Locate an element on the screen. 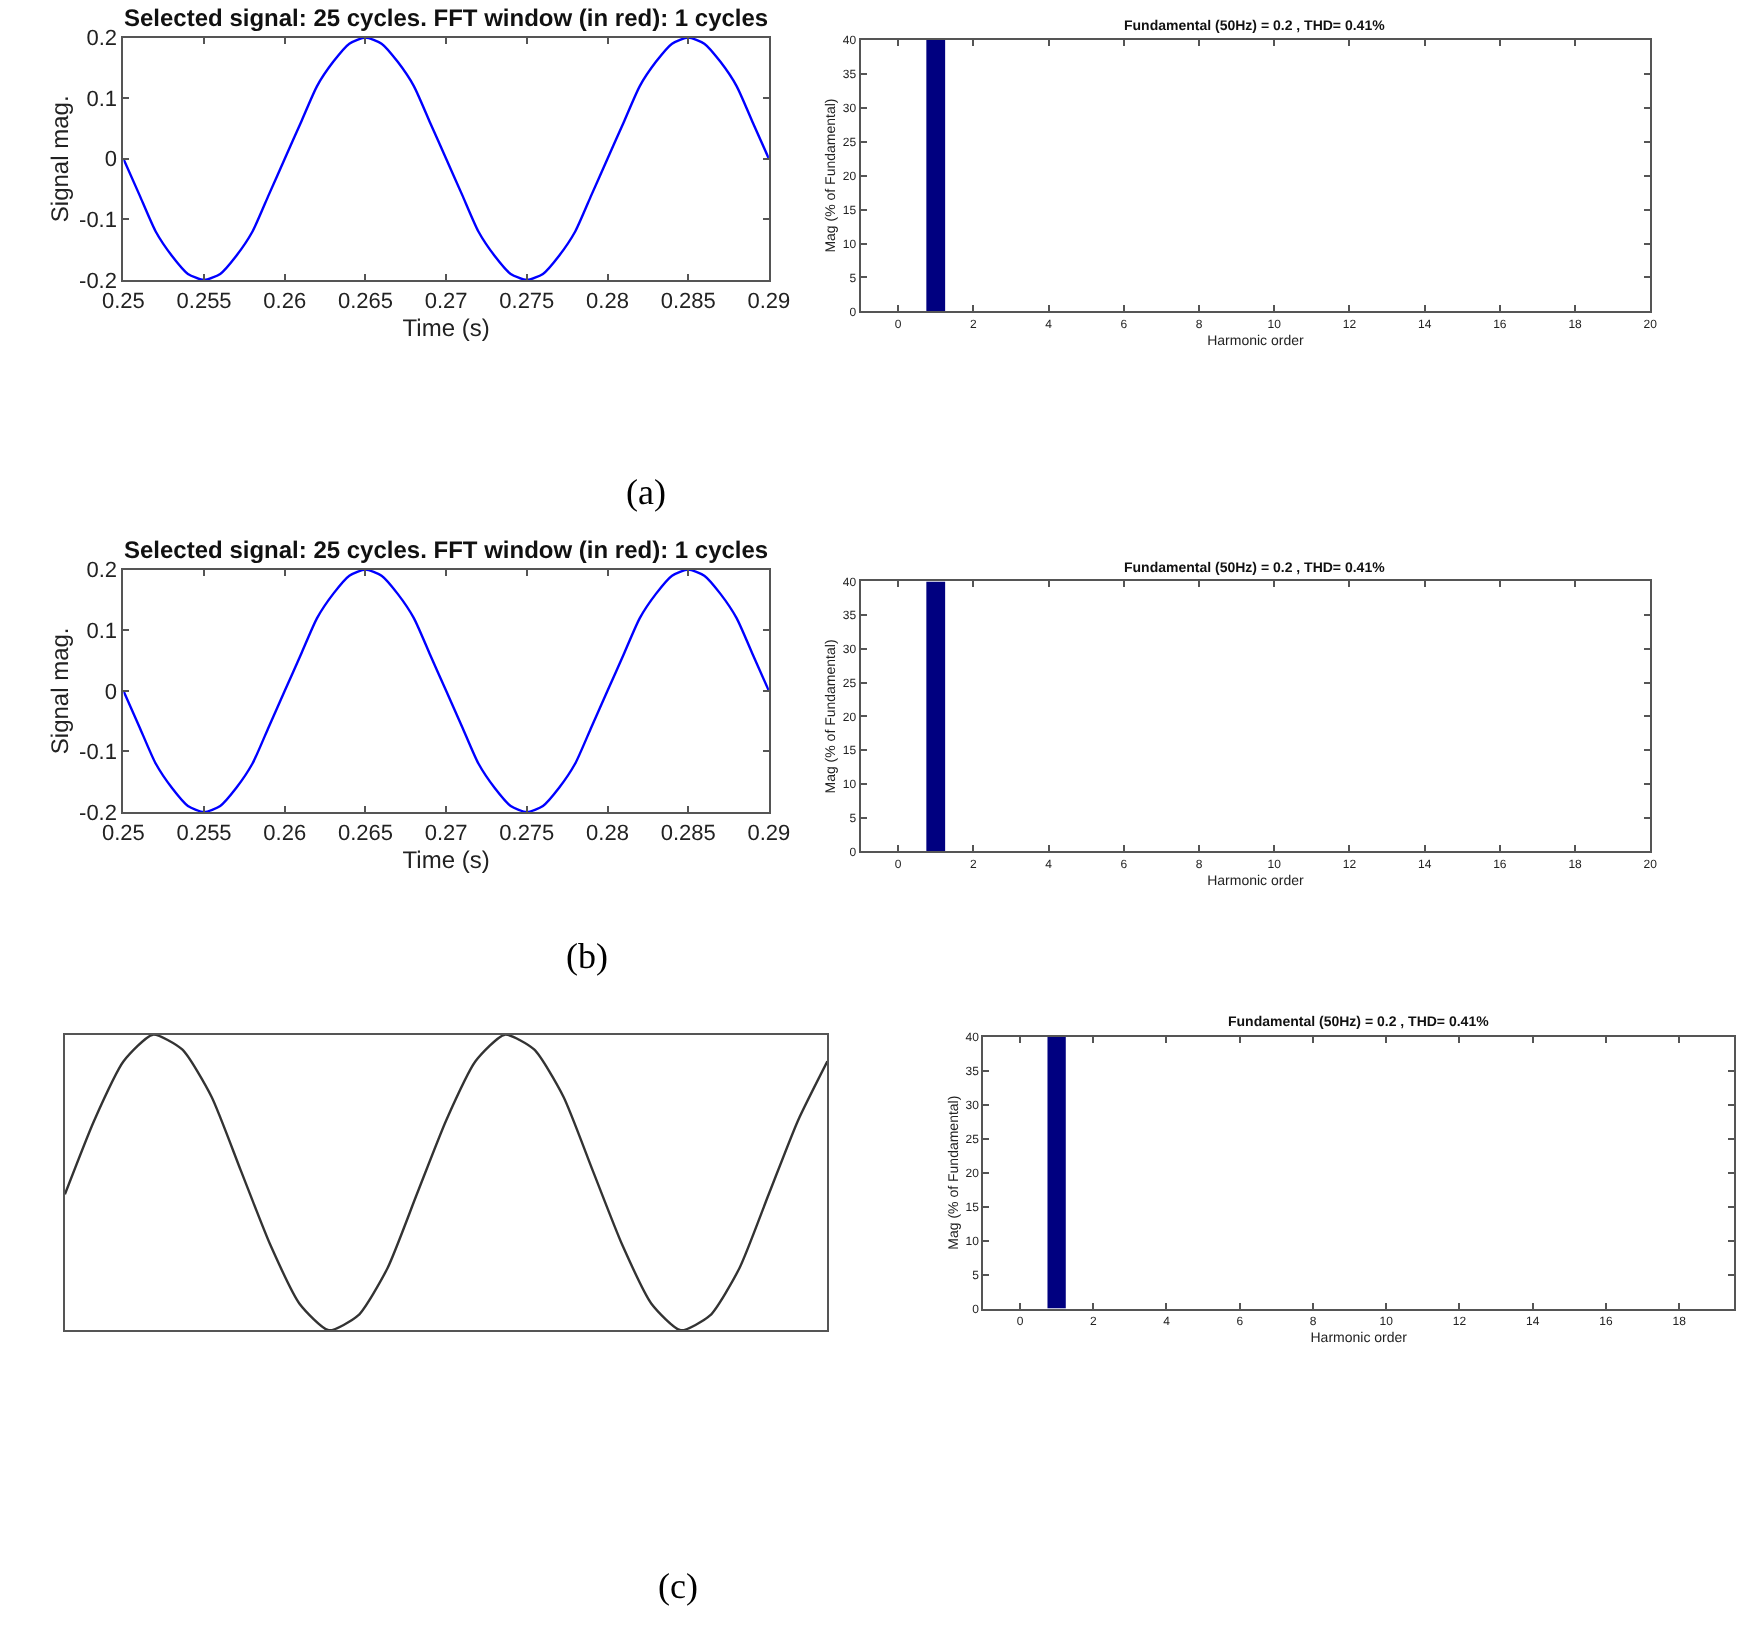 The image size is (1762, 1630). text: (a) is located at coordinates (646, 492).